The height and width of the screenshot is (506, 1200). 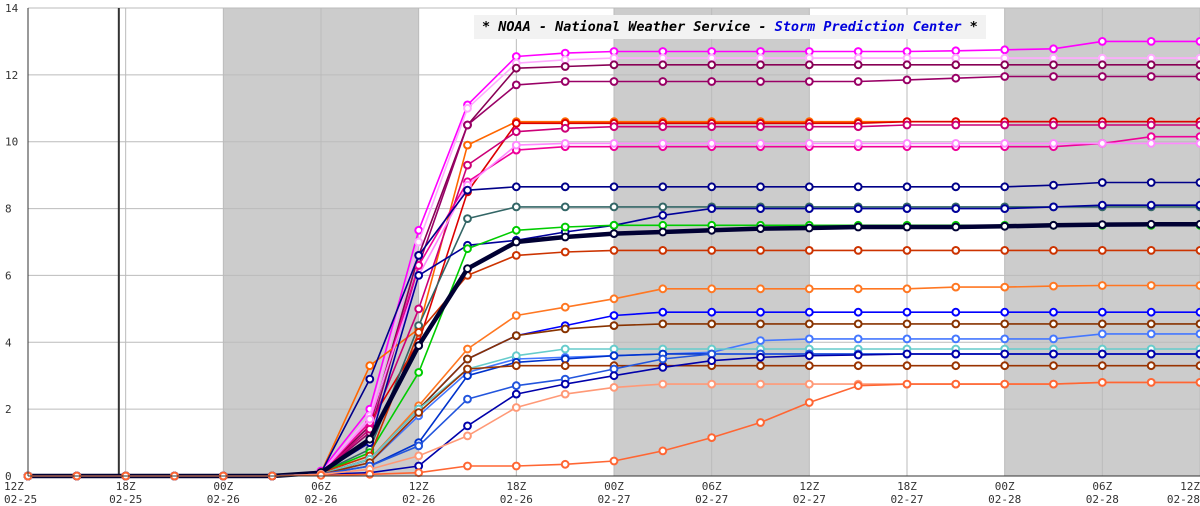 What do you see at coordinates (14, 486) in the screenshot?
I see `x-tick-hour: 12Z` at bounding box center [14, 486].